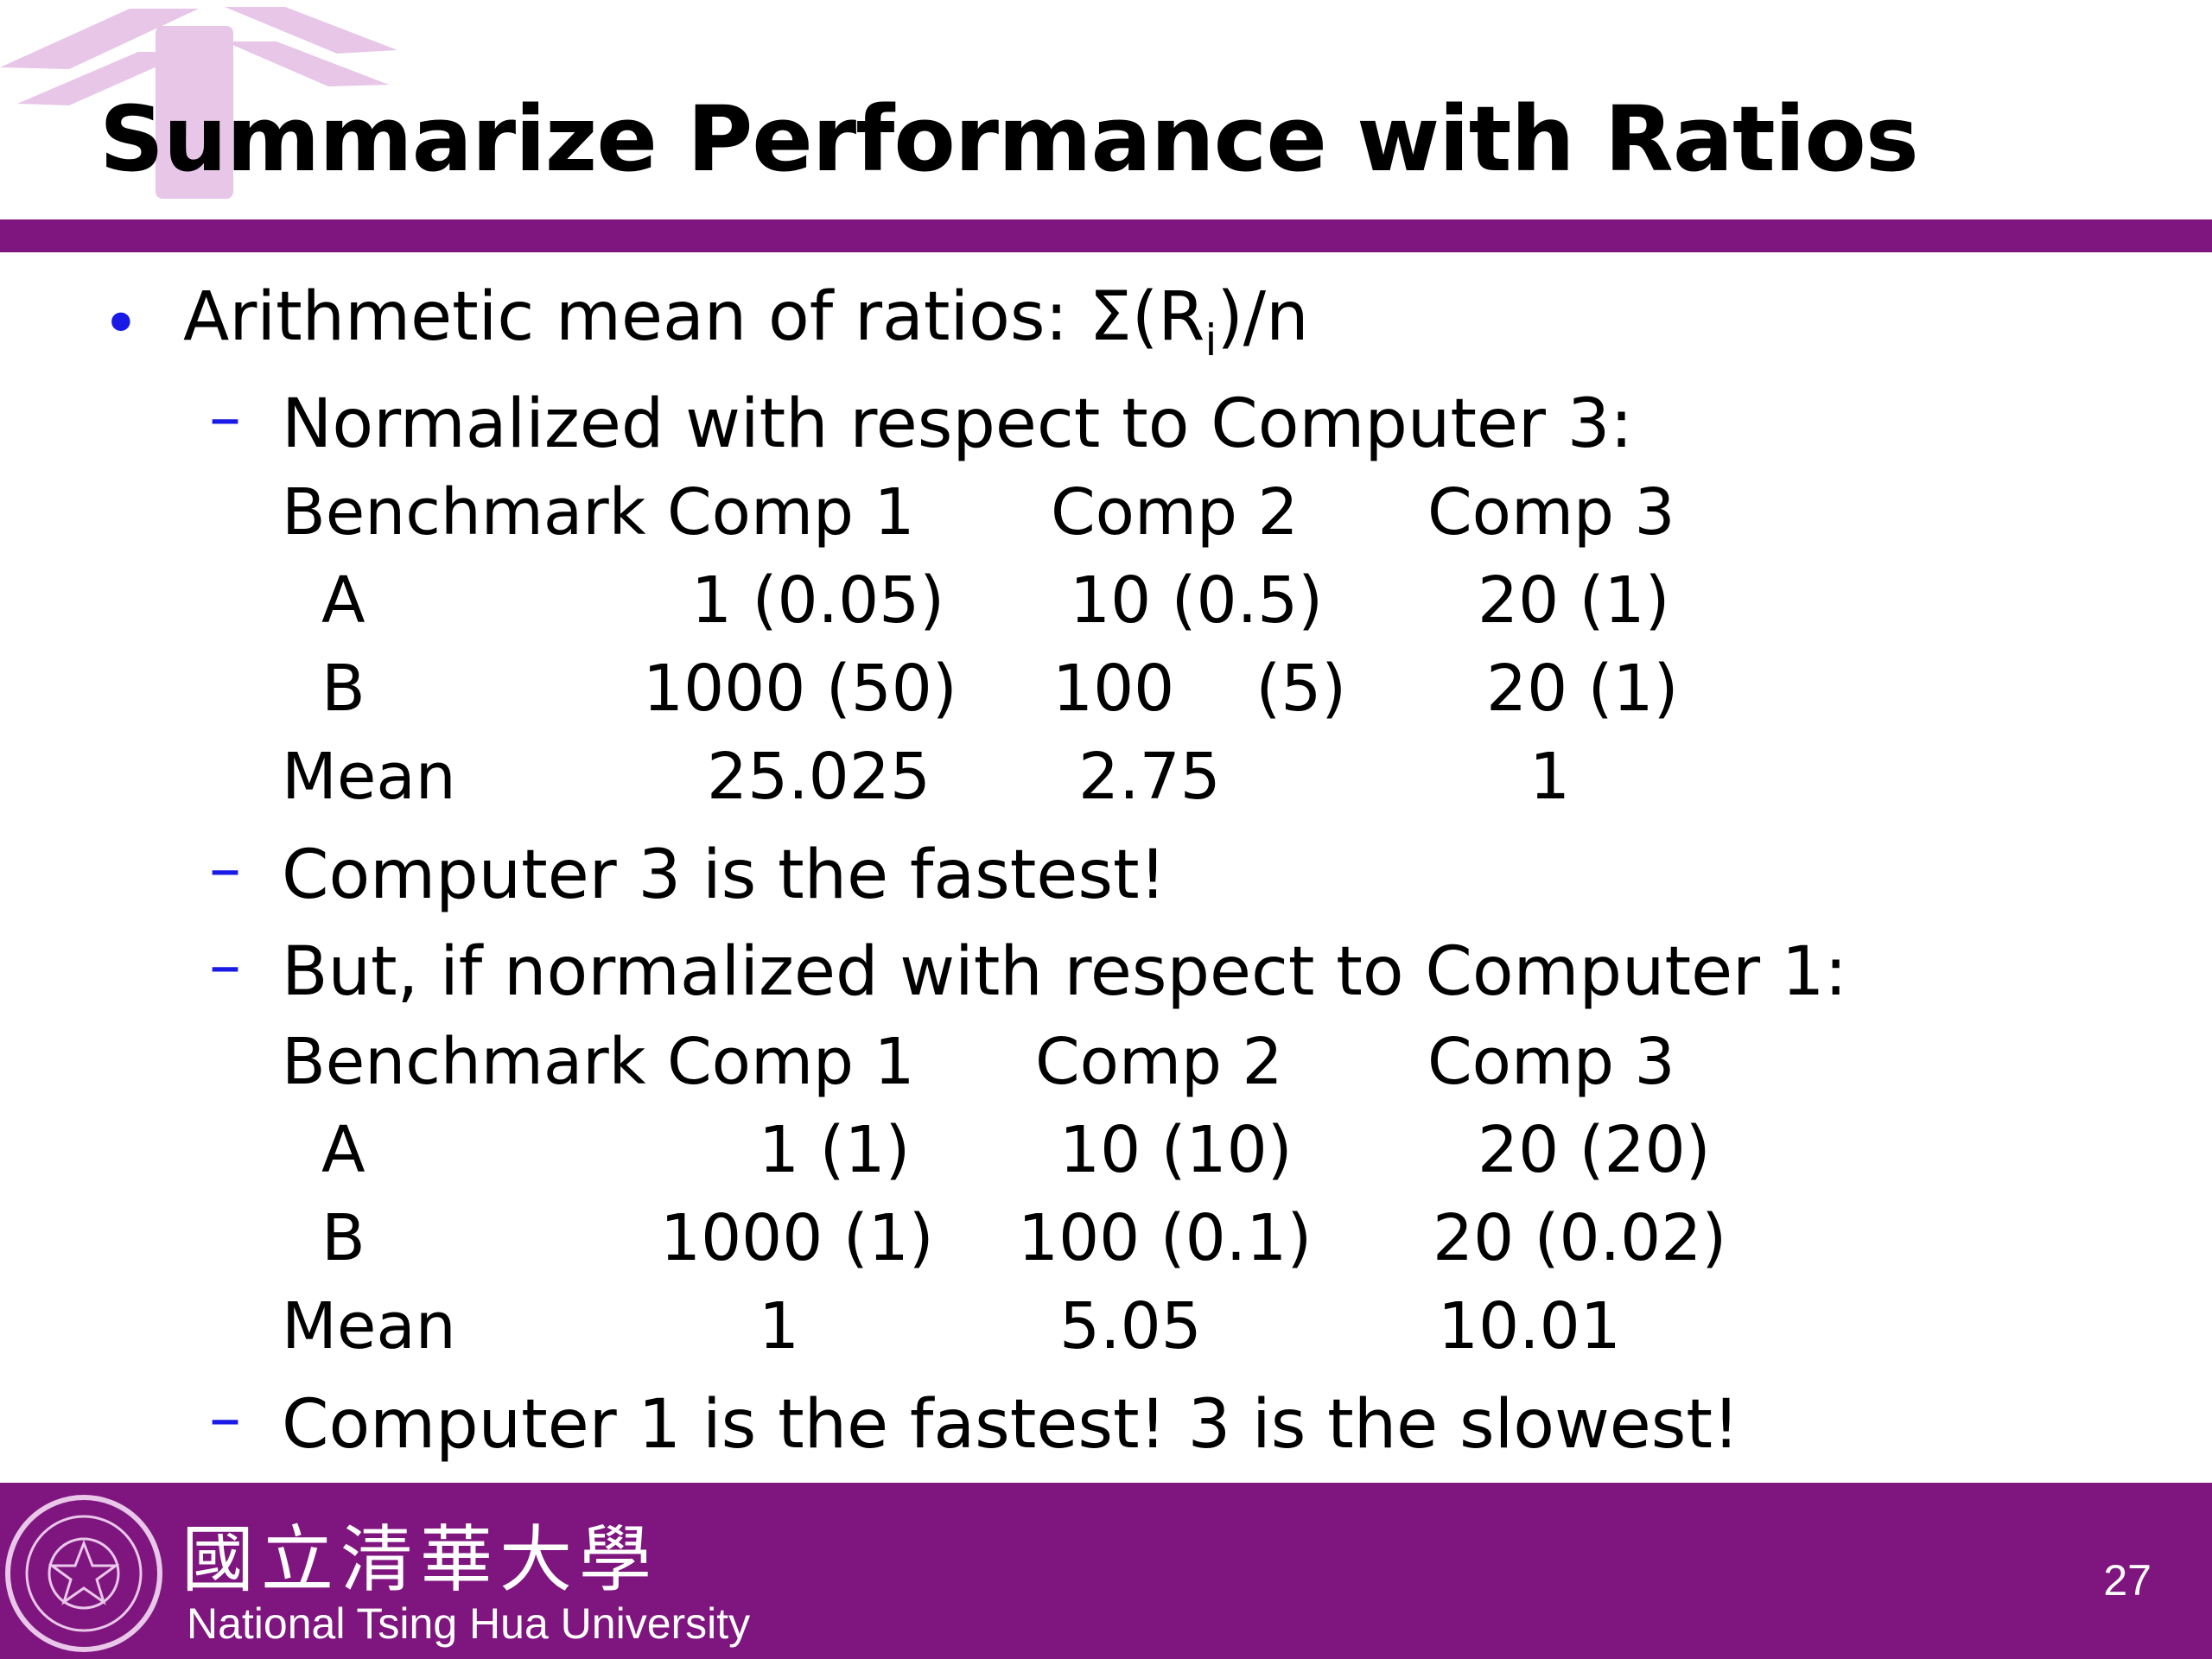  Describe the element at coordinates (1529, 1326) in the screenshot. I see `table2-row-mean-comp3: 10.01` at that location.